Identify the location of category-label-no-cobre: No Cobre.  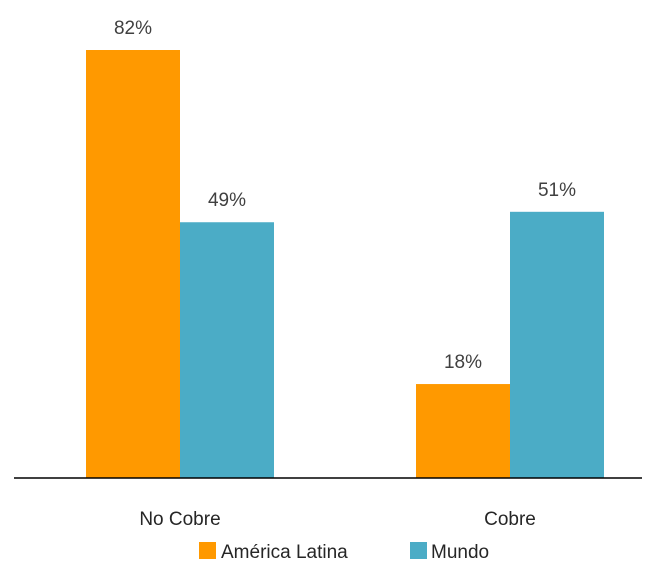
(179, 519).